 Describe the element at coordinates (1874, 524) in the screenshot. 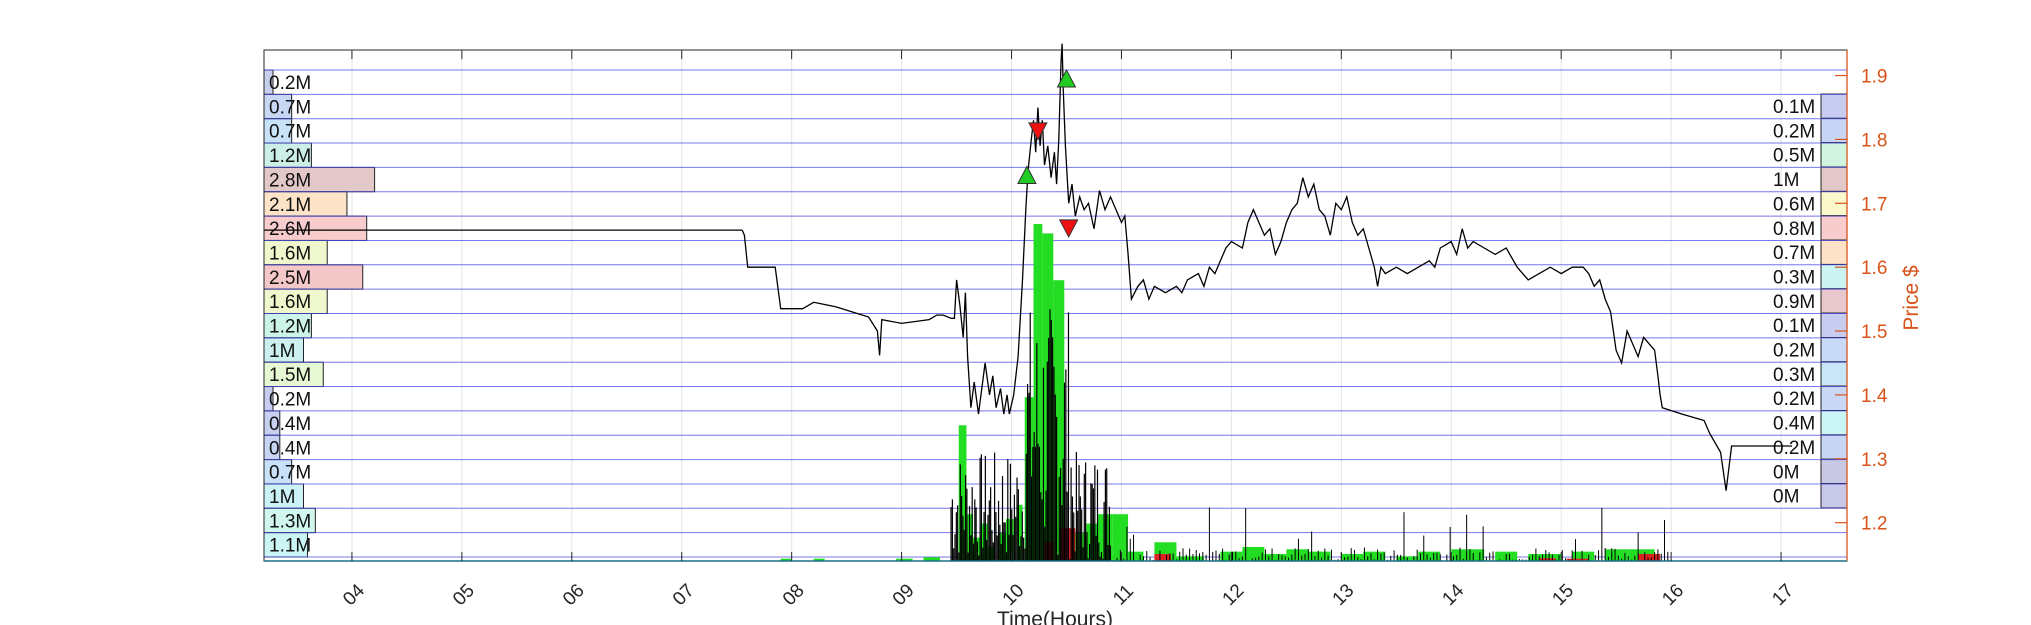

I see `y-tick-label: 1.2` at that location.